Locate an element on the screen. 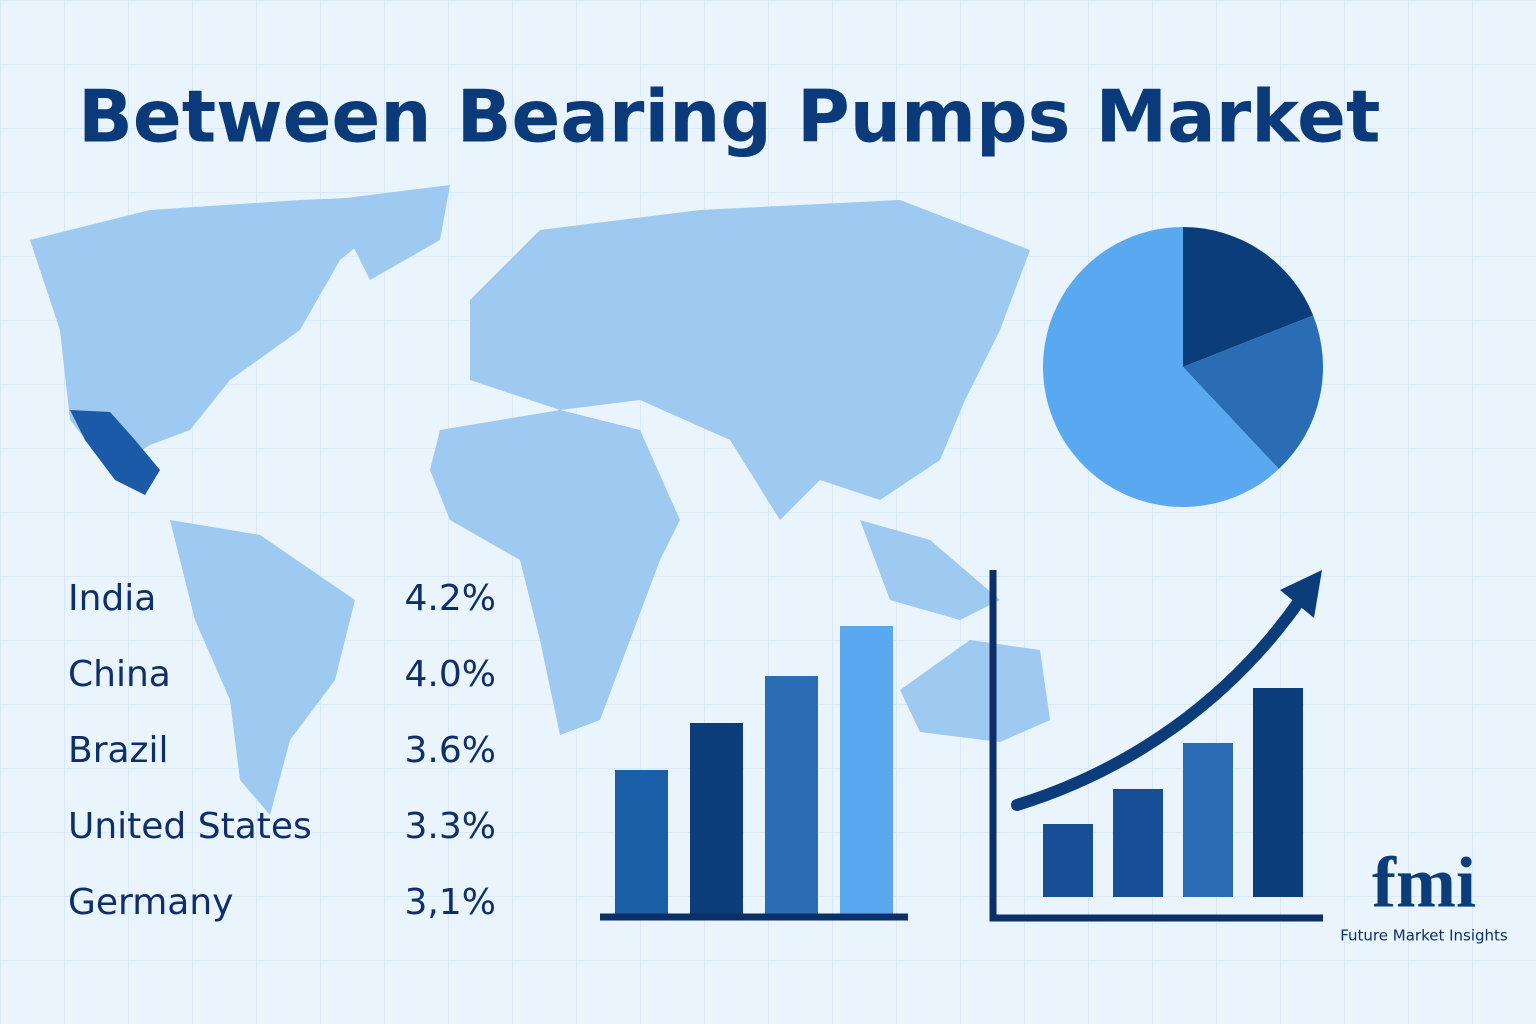 Image resolution: width=1536 pixels, height=1024 pixels. axes is located at coordinates (1156, 746).